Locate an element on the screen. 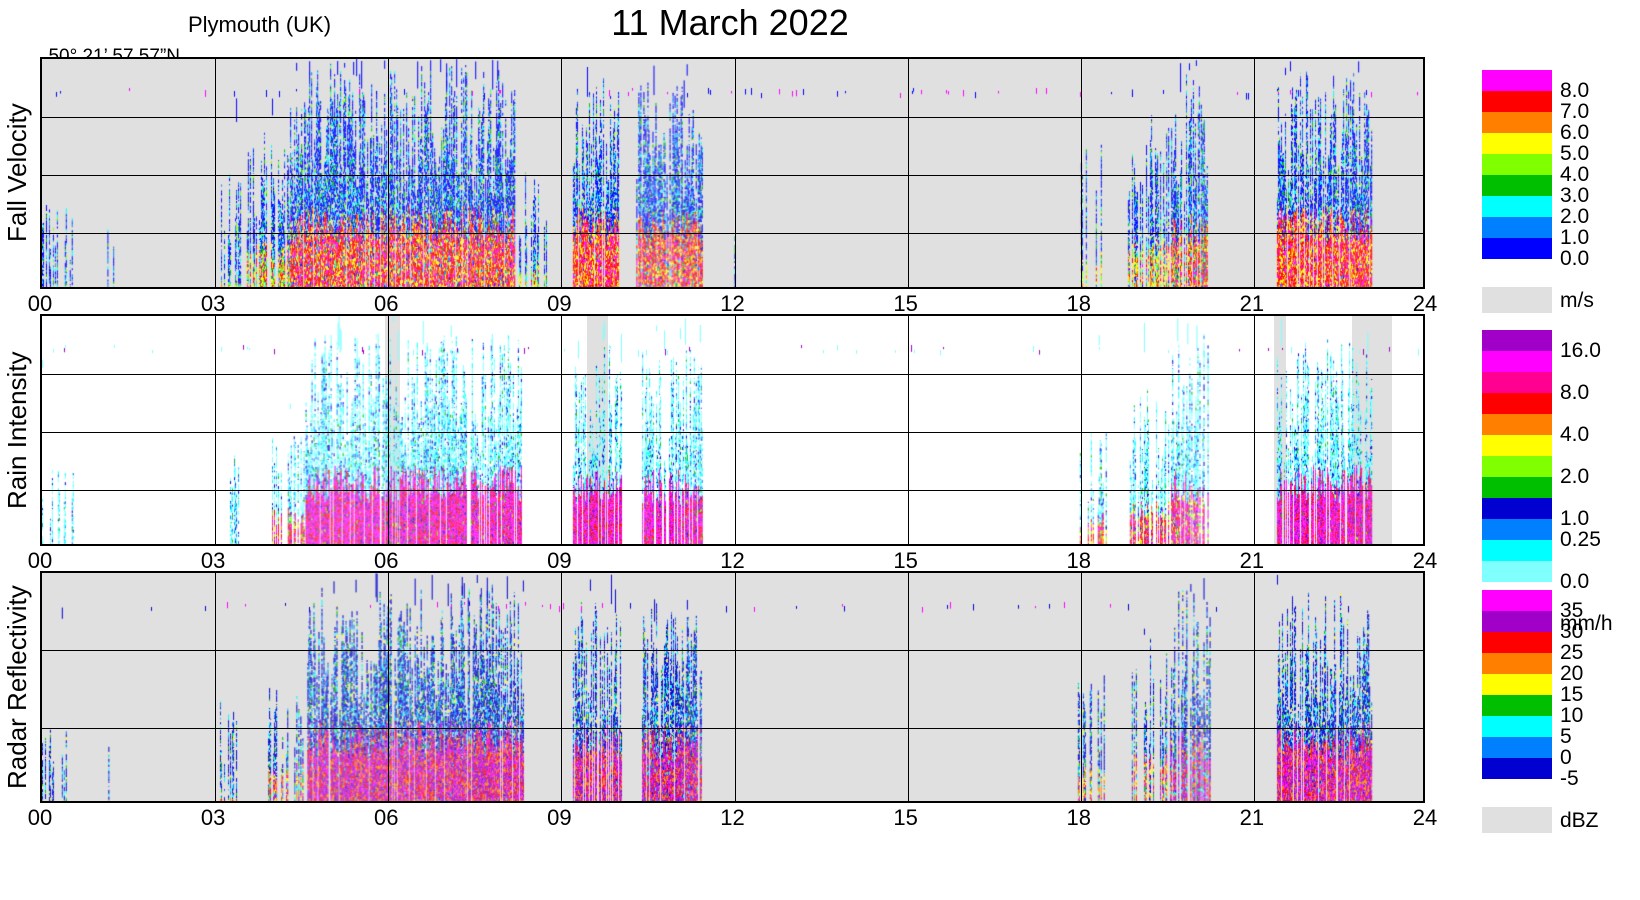 Image resolution: width=1640 pixels, height=900 pixels. colorbar-radar-reflectivity: 35 30 25 20 15 10 5 0 -5 dBZ is located at coordinates (1555, 719).